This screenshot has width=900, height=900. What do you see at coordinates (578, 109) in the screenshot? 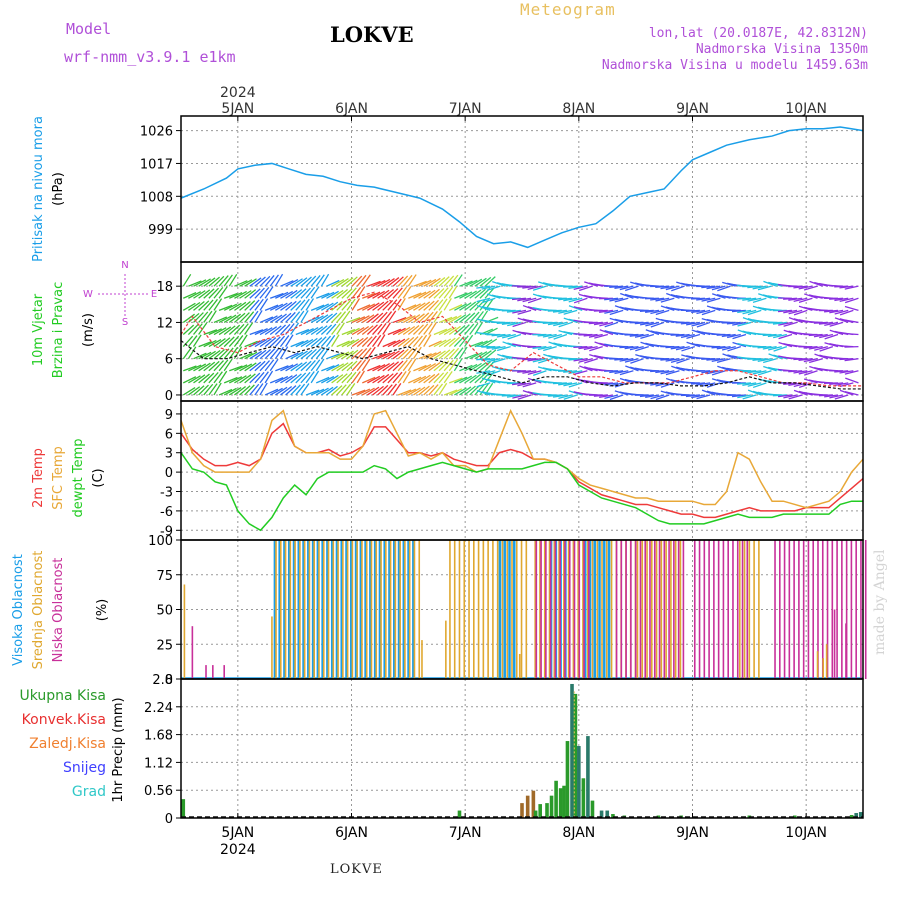
I see `top-date-label: 8JAN` at bounding box center [578, 109].